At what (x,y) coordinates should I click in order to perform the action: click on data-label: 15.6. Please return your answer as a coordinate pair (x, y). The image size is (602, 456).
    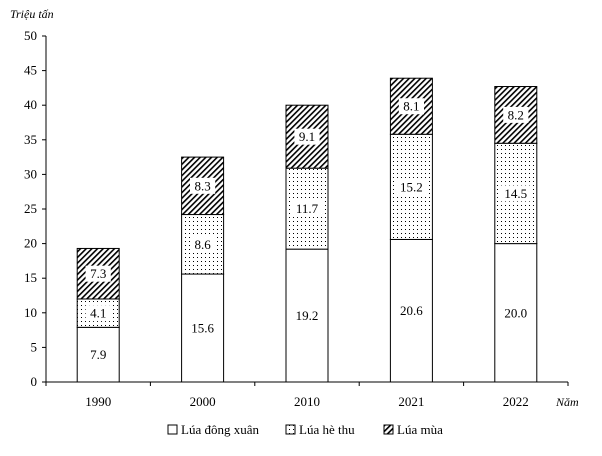
    Looking at the image, I should click on (202, 328).